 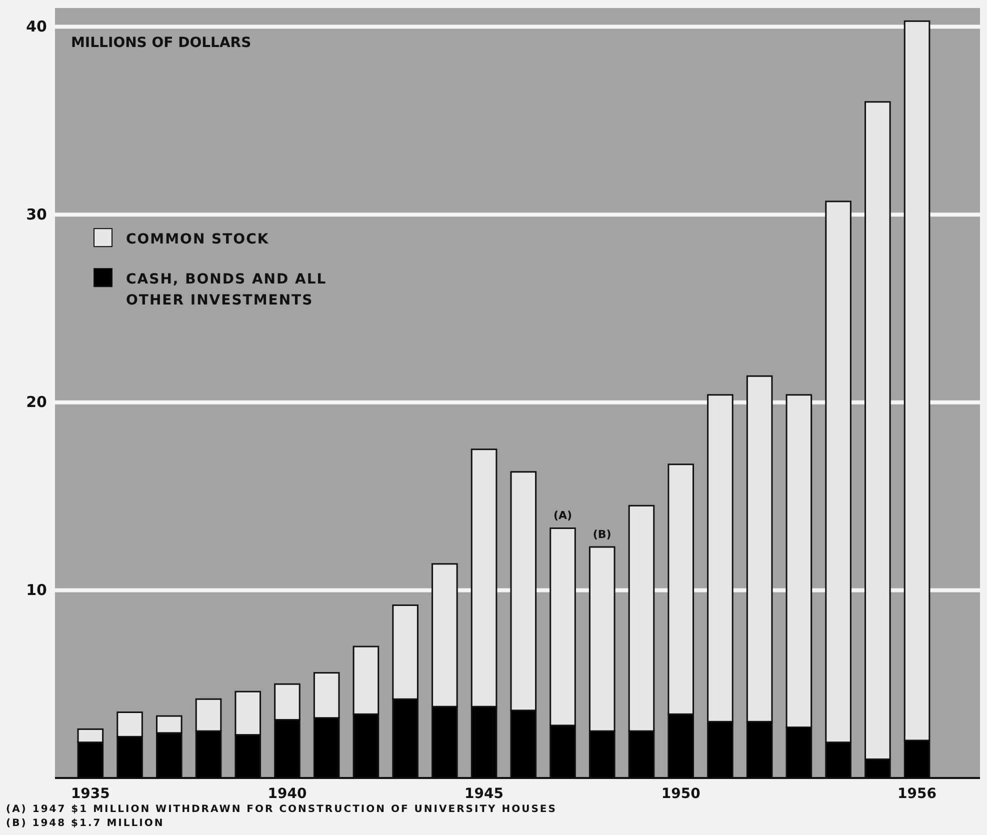 What do you see at coordinates (562, 515) in the screenshot?
I see `annotation: (A)` at bounding box center [562, 515].